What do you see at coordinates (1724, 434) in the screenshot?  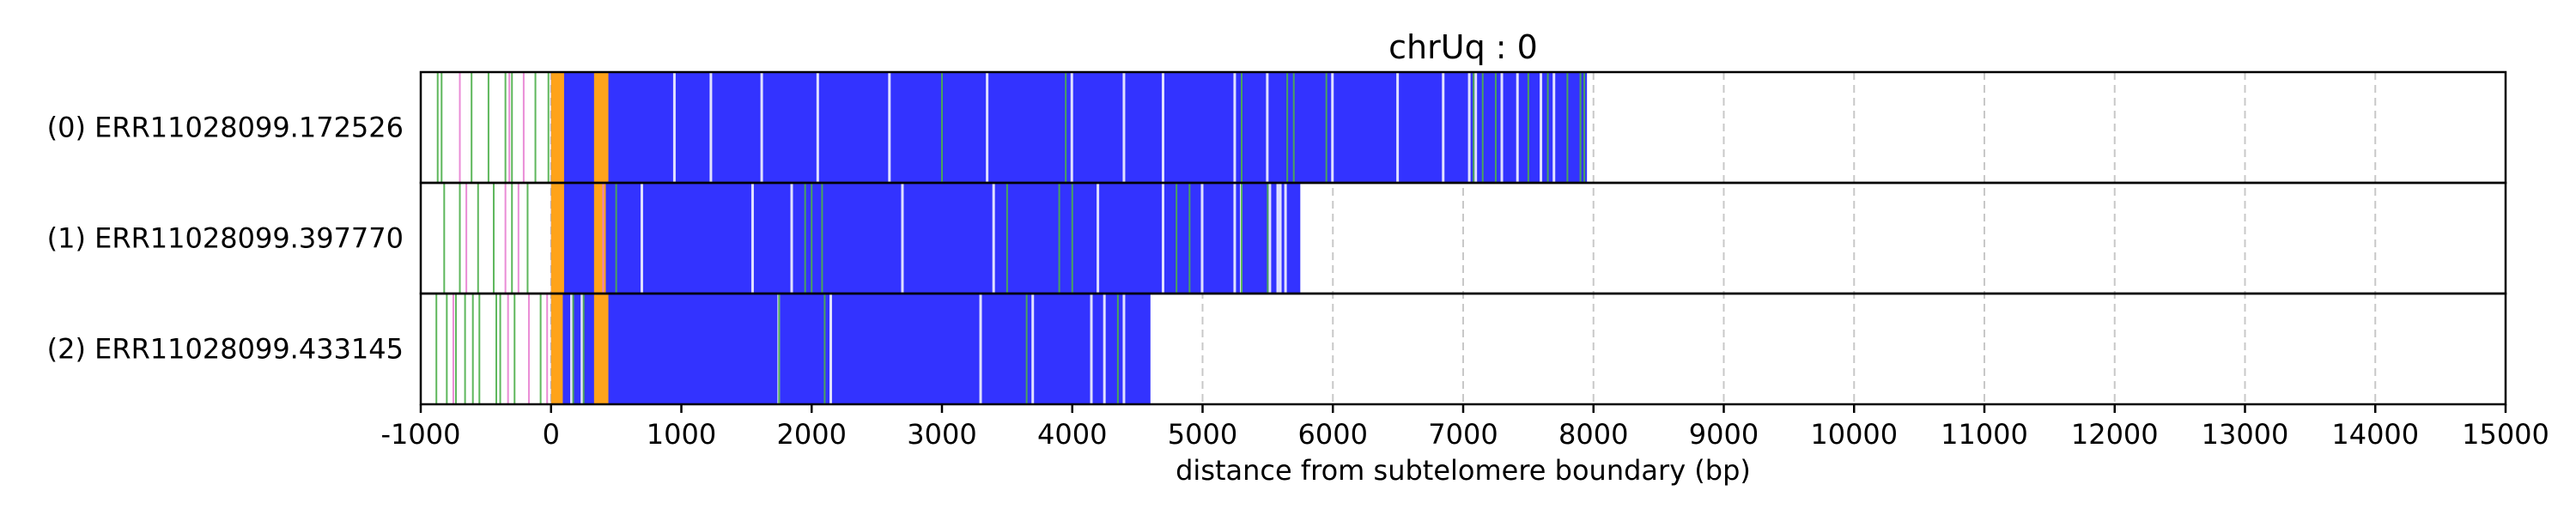 I see `x-tick-label: 9000` at bounding box center [1724, 434].